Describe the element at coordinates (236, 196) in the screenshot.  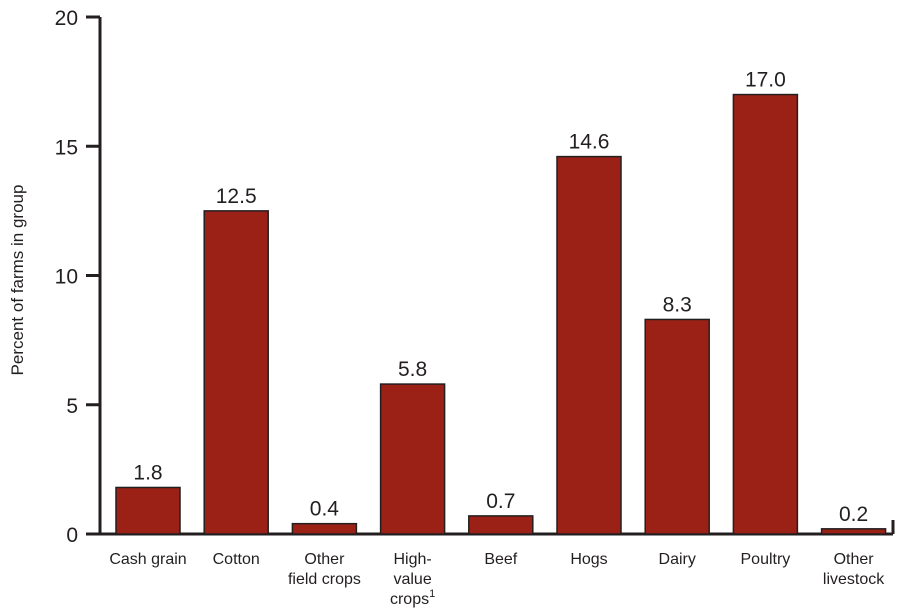
I see `data-label: 12.5` at that location.